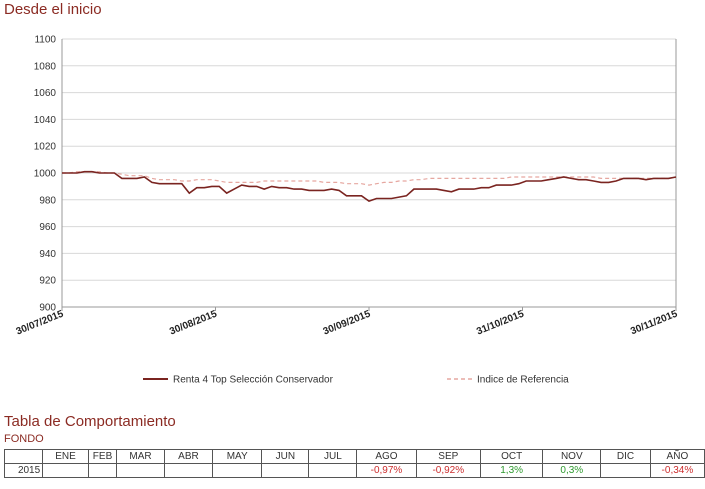 The width and height of the screenshot is (705, 489). What do you see at coordinates (102, 456) in the screenshot?
I see `month-header: FEB` at bounding box center [102, 456].